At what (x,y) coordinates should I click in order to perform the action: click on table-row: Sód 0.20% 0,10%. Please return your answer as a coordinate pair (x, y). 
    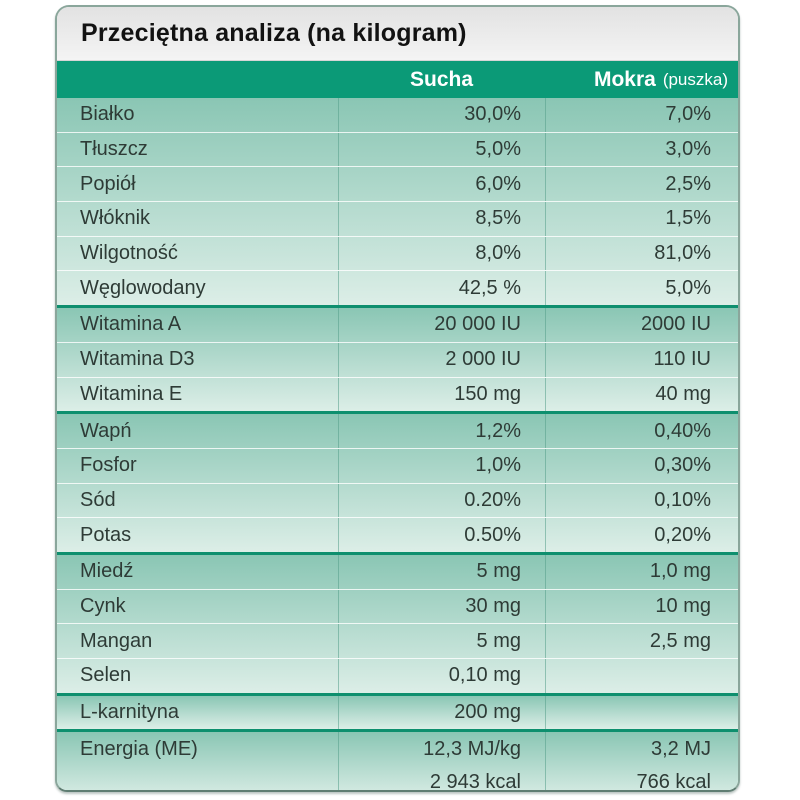
    Looking at the image, I should click on (397, 501).